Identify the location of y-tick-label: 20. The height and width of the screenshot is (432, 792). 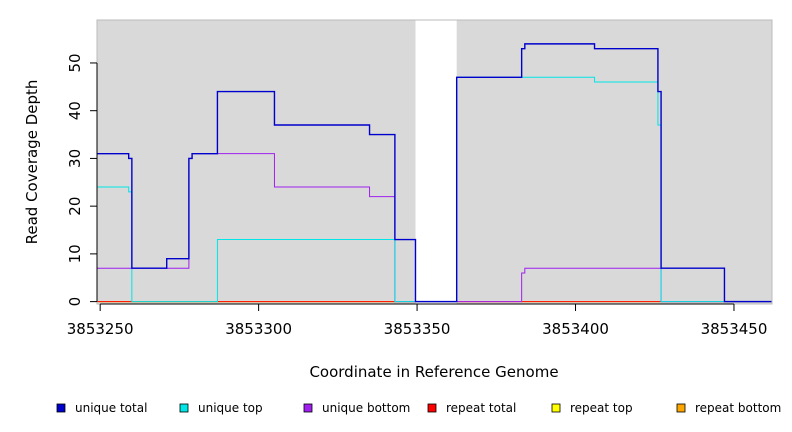
(75, 206).